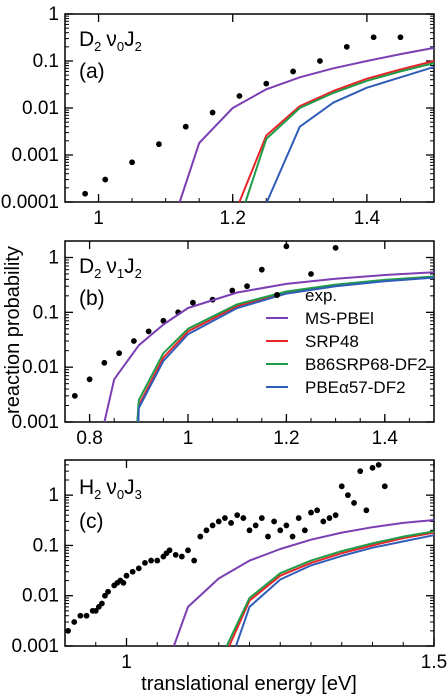 The height and width of the screenshot is (697, 448). What do you see at coordinates (40, 108) in the screenshot?
I see `panel-a-y-tick-label: 0.01` at bounding box center [40, 108].